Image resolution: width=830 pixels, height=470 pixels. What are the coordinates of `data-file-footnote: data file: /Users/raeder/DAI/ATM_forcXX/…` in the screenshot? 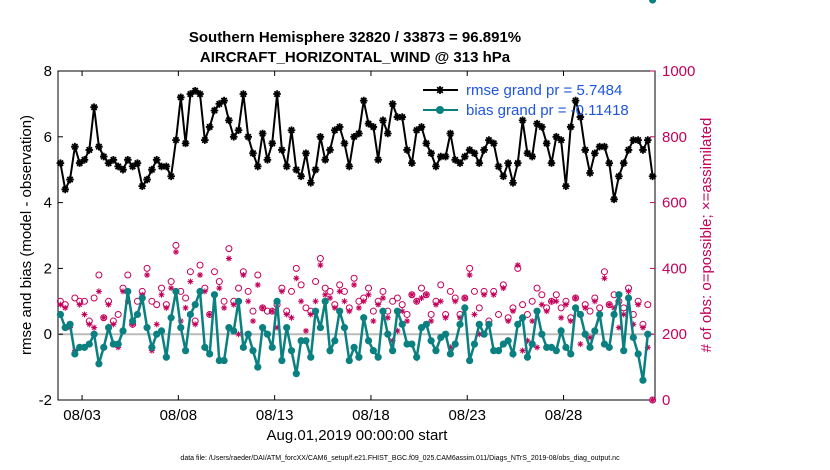 It's located at (400, 458).